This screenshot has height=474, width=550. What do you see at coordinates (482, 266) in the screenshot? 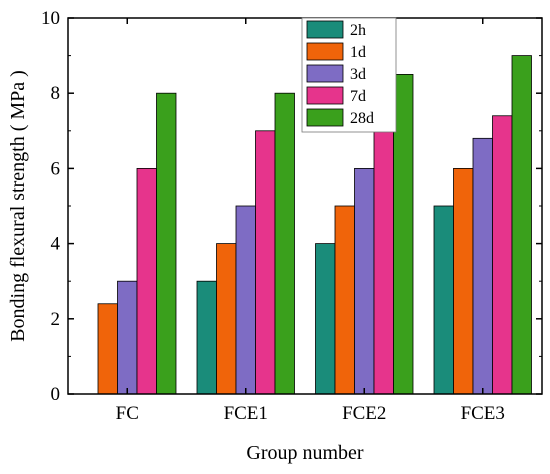
I see `bar-fce3-3d` at bounding box center [482, 266].